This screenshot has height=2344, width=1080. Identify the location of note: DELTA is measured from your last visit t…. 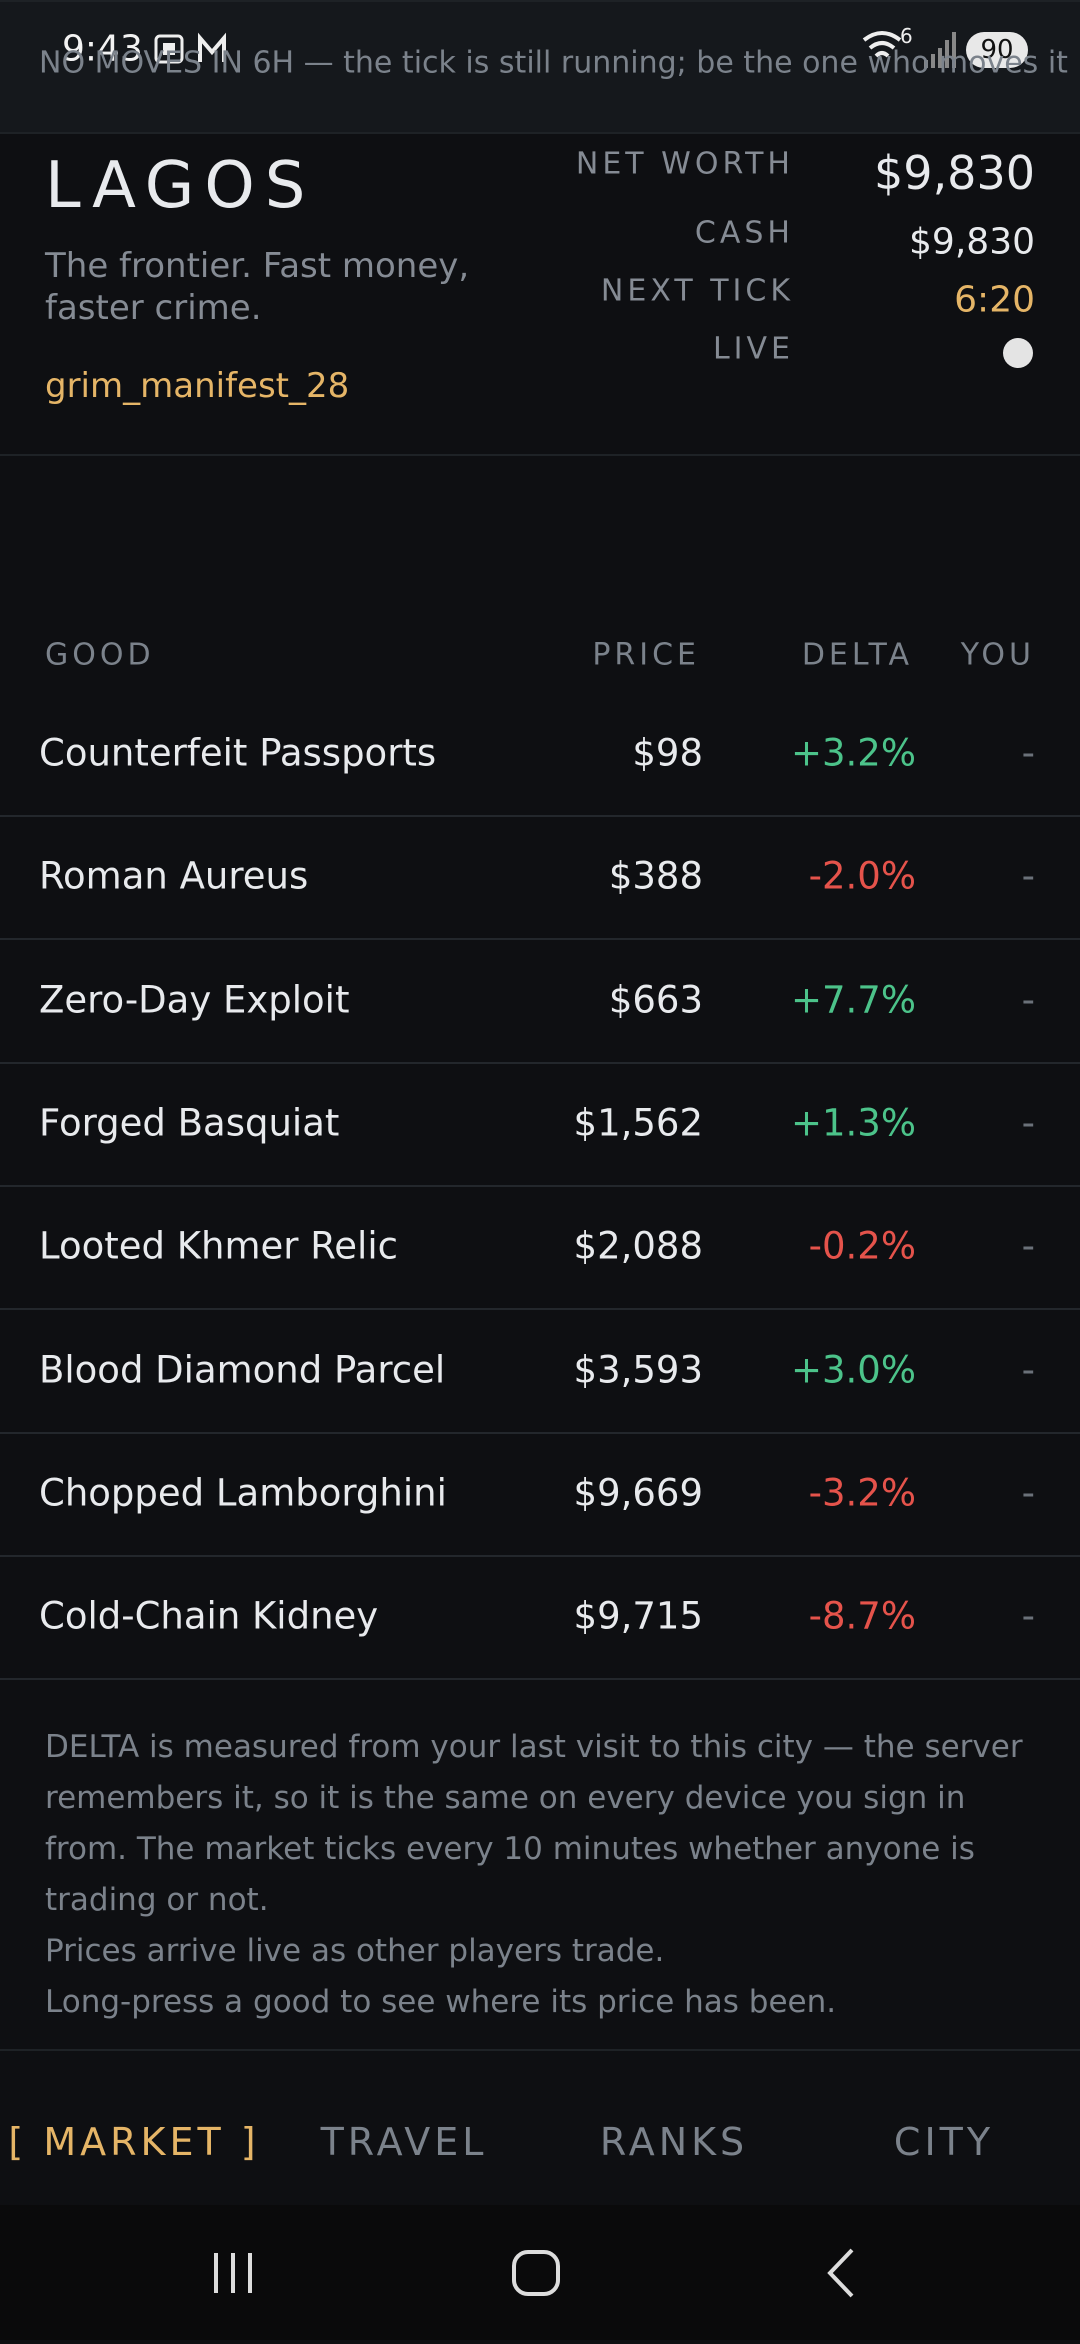
(550, 1875).